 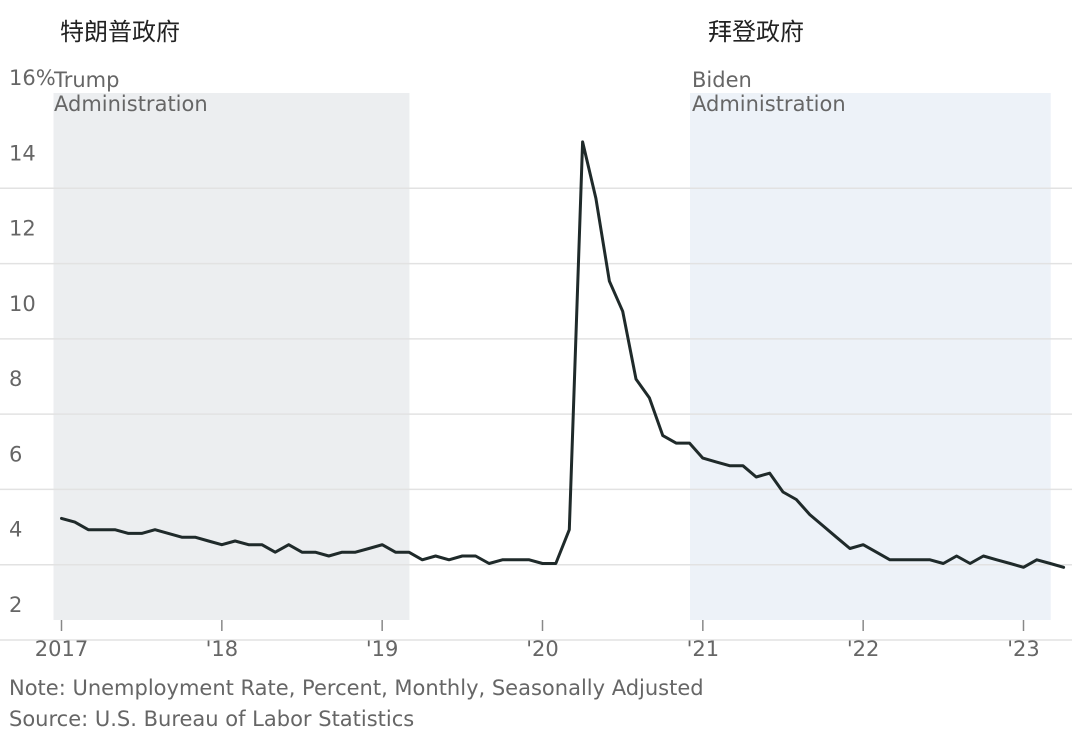 What do you see at coordinates (15, 454) in the screenshot?
I see `y-tick-label-6: 6` at bounding box center [15, 454].